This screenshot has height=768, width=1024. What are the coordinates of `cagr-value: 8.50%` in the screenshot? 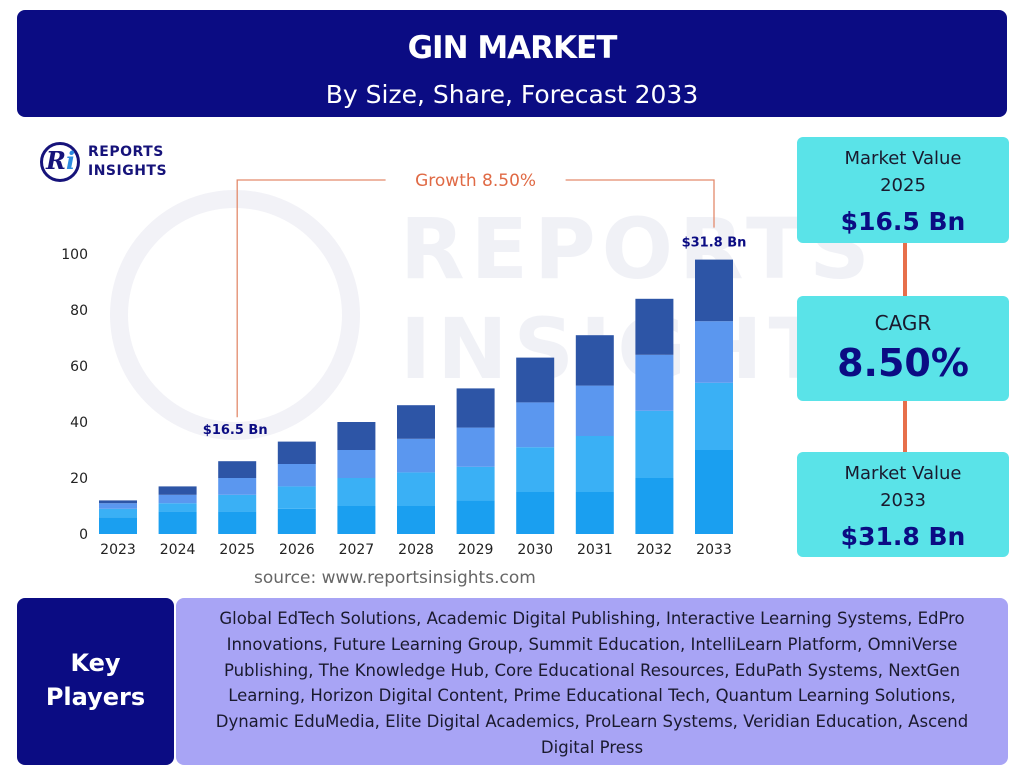 It's located at (903, 363).